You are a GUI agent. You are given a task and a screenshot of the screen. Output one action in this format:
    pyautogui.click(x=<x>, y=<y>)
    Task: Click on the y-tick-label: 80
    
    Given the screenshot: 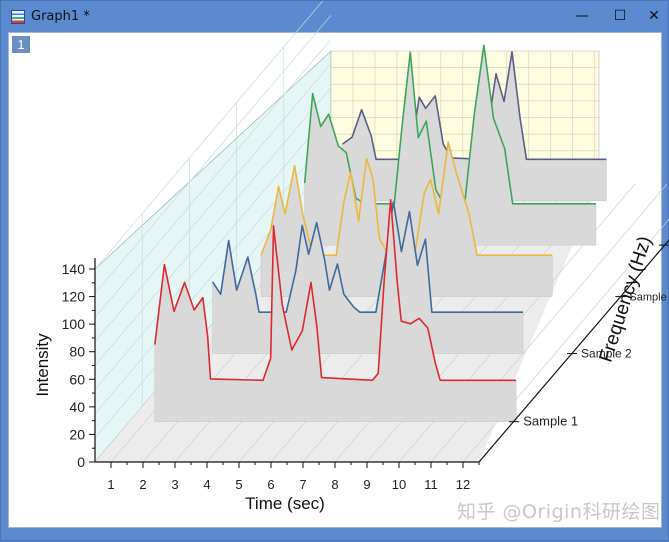 What is the action you would take?
    pyautogui.click(x=77, y=352)
    